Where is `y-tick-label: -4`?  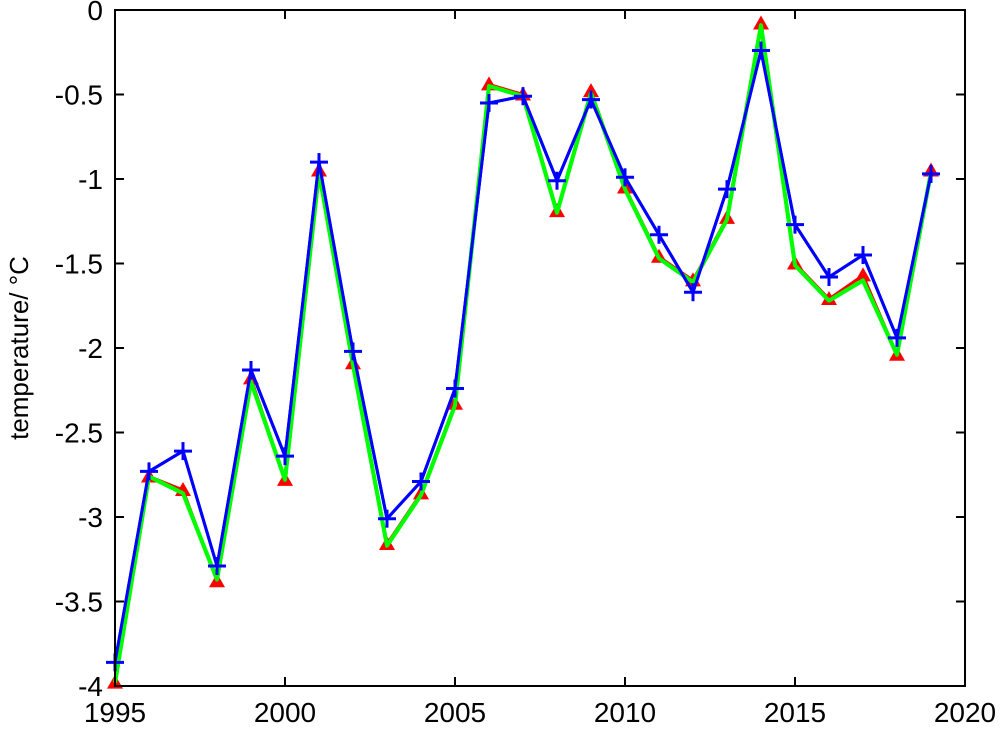 y-tick-label: -4 is located at coordinates (90, 686).